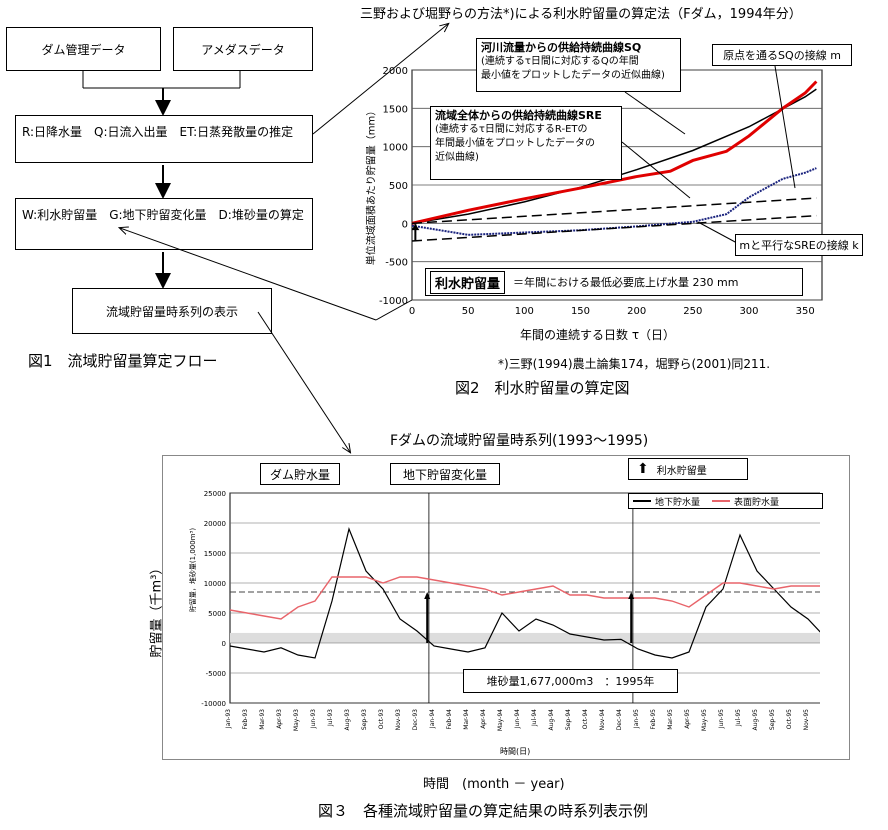  I want to click on legend-storage-box: ⬆ 利水貯留量, so click(688, 469).